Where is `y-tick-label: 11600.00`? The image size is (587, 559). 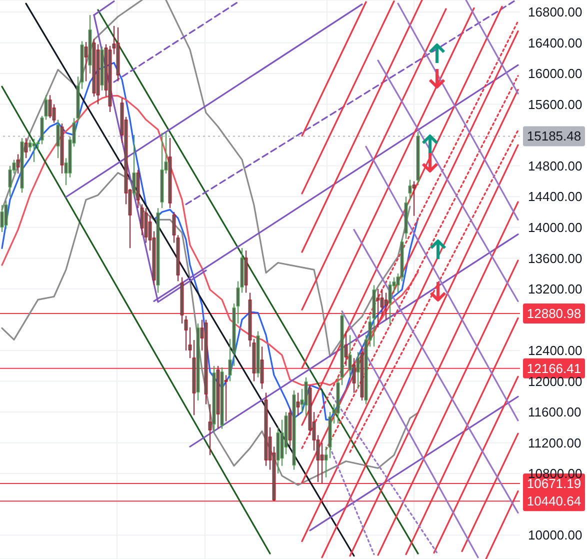
y-tick-label: 11600.00 is located at coordinates (555, 412).